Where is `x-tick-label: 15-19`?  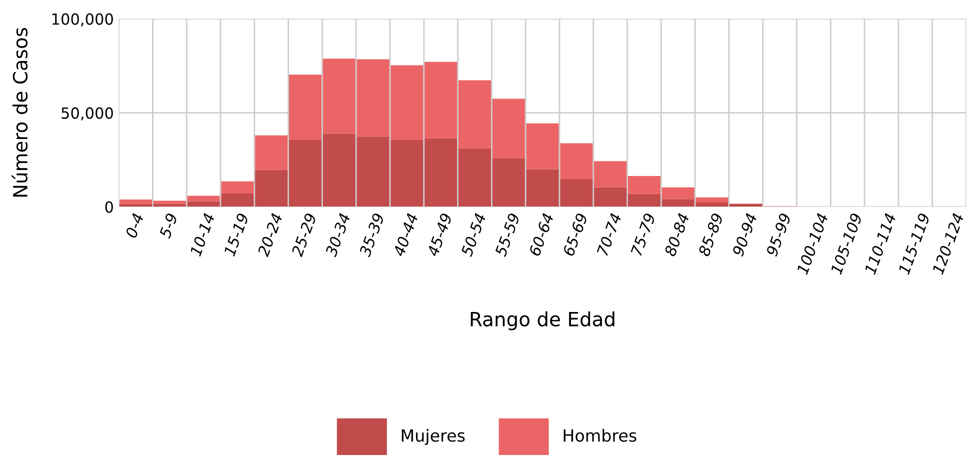 x-tick-label: 15-19 is located at coordinates (236, 234).